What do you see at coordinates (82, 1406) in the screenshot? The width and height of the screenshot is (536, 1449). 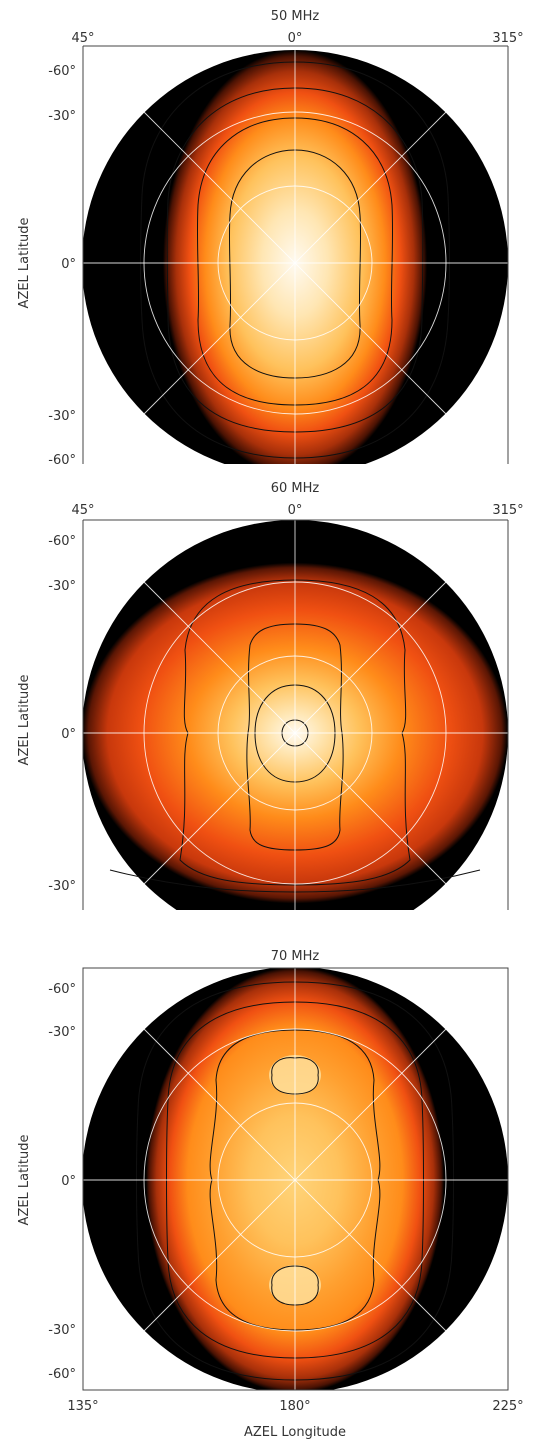 I see `bottom-tick-label: 135°` at bounding box center [82, 1406].